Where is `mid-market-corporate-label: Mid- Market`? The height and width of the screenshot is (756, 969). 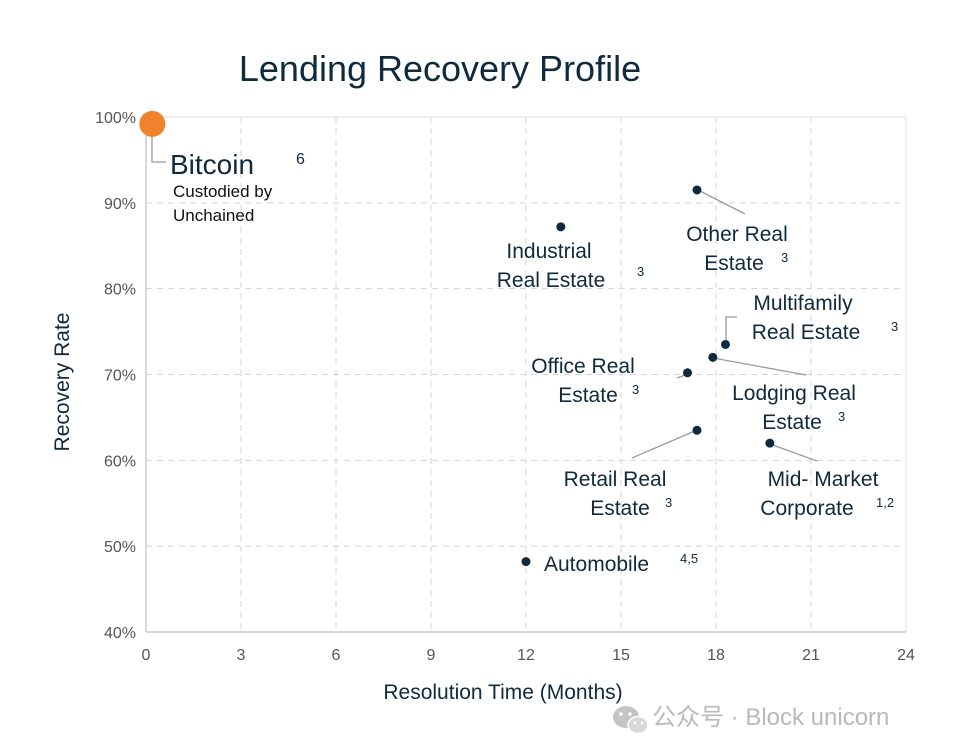
mid-market-corporate-label: Mid- Market is located at coordinates (823, 479).